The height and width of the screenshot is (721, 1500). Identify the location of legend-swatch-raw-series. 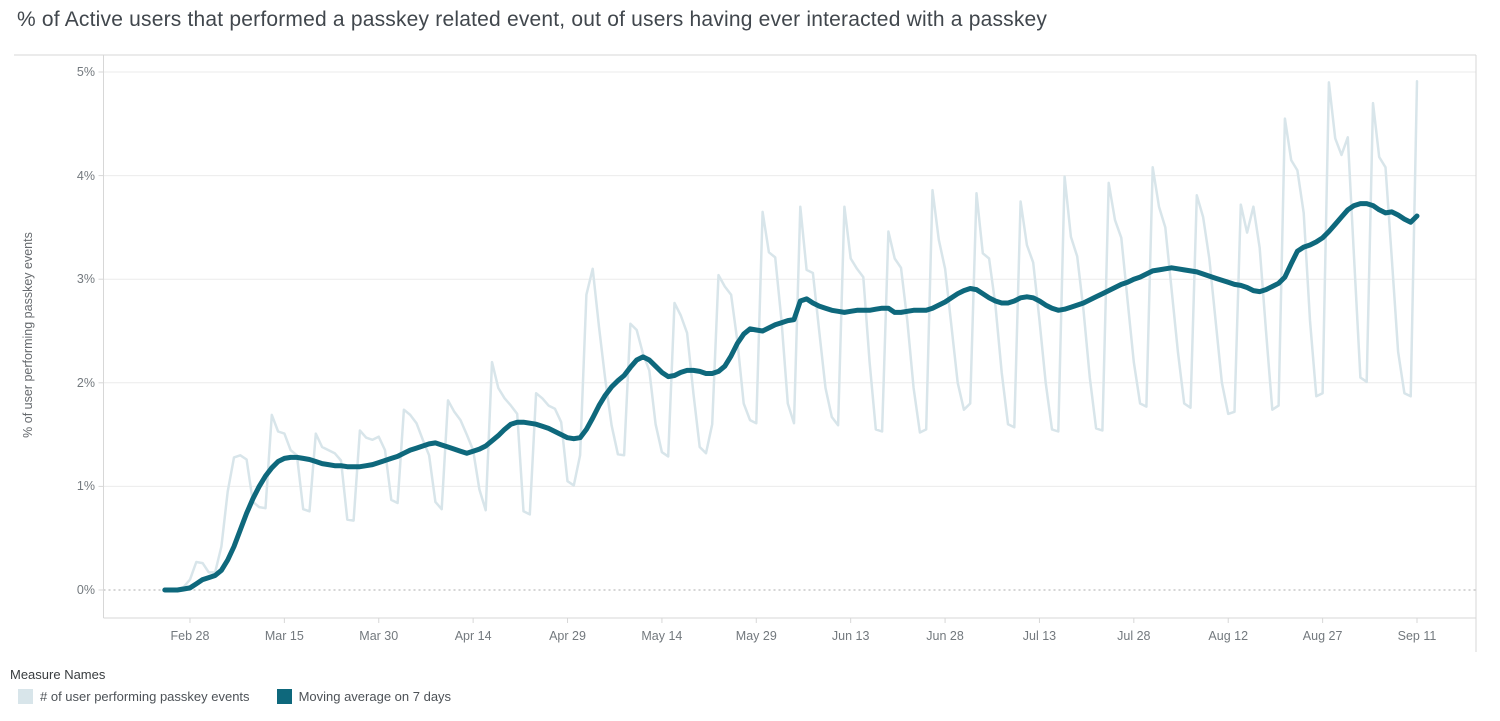
(25, 696).